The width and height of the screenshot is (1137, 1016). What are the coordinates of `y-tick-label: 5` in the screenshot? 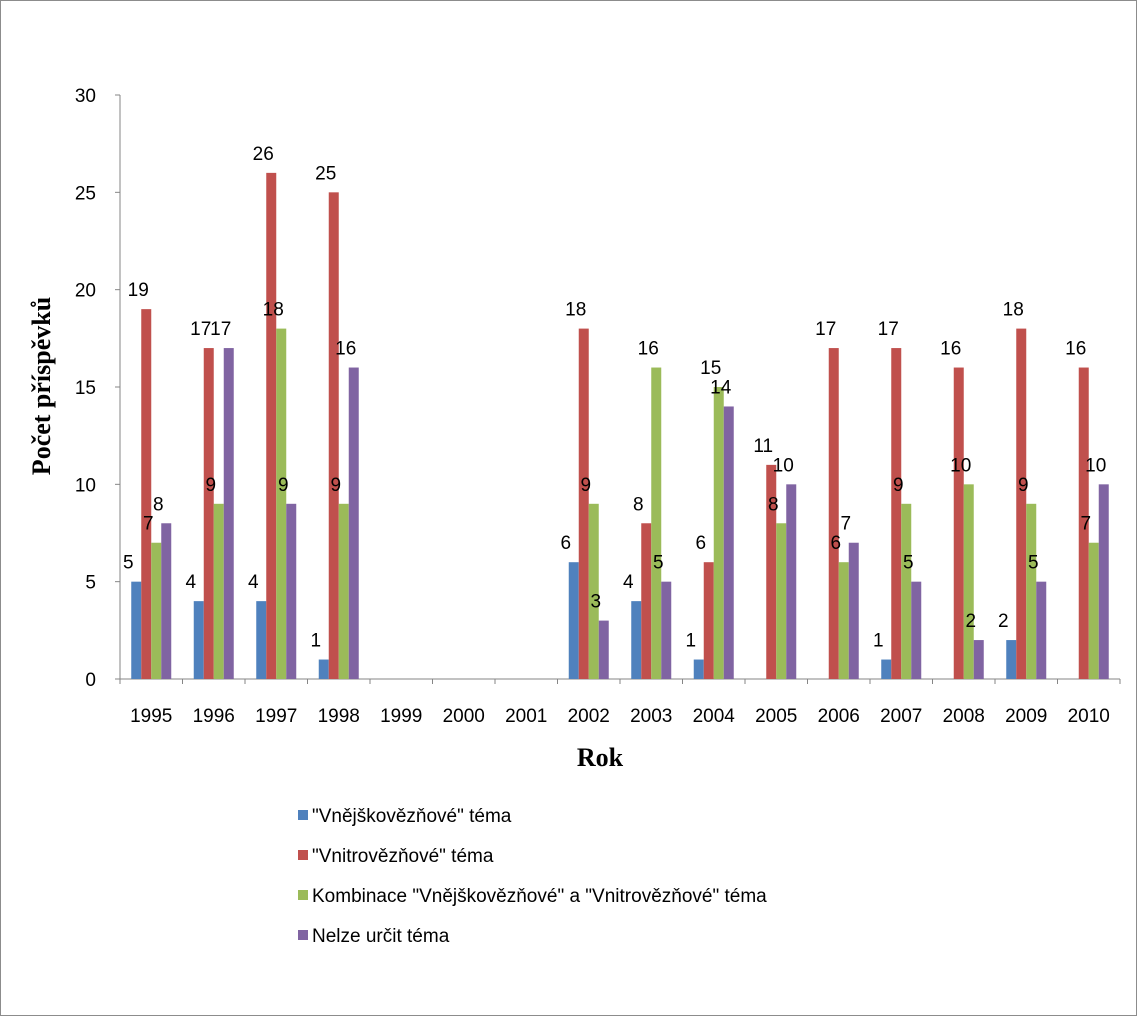 It's located at (90, 583).